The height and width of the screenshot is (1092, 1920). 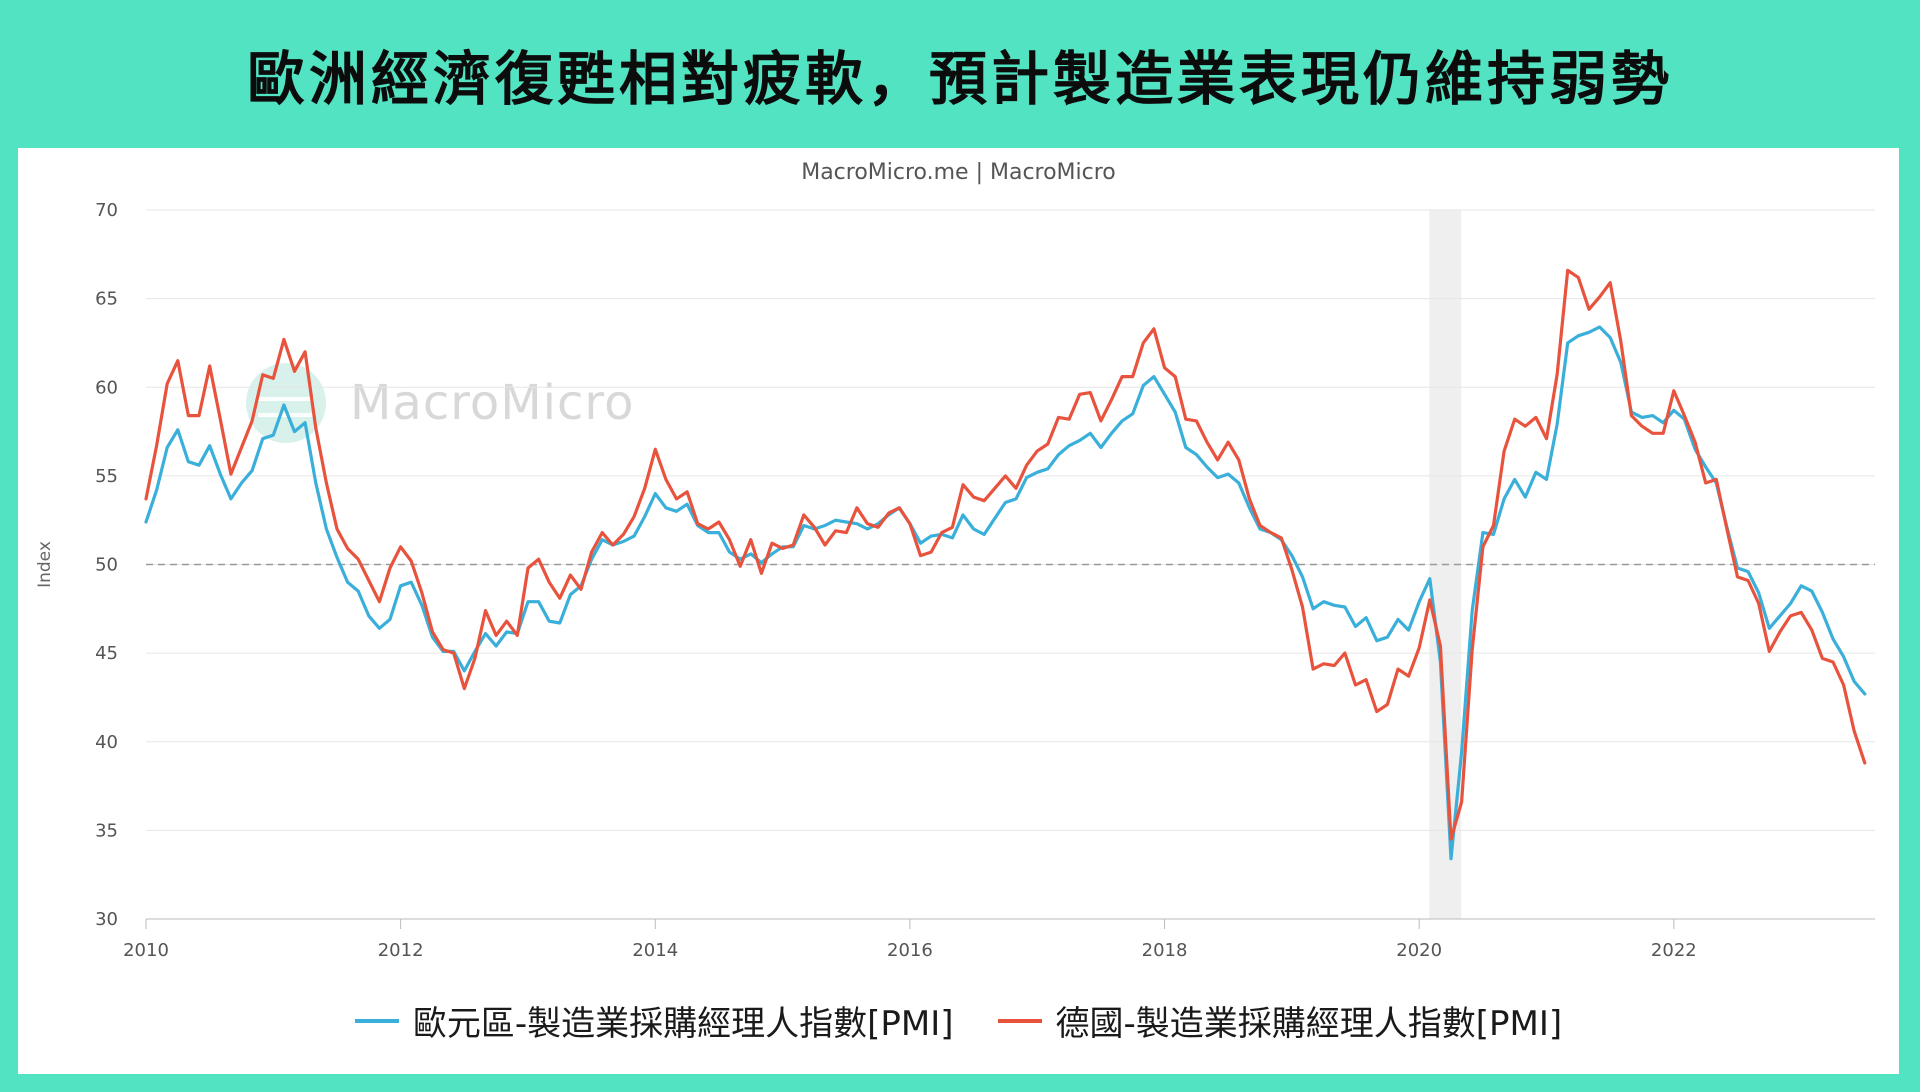 I want to click on watermark-text: MacroMicro, so click(x=492, y=403).